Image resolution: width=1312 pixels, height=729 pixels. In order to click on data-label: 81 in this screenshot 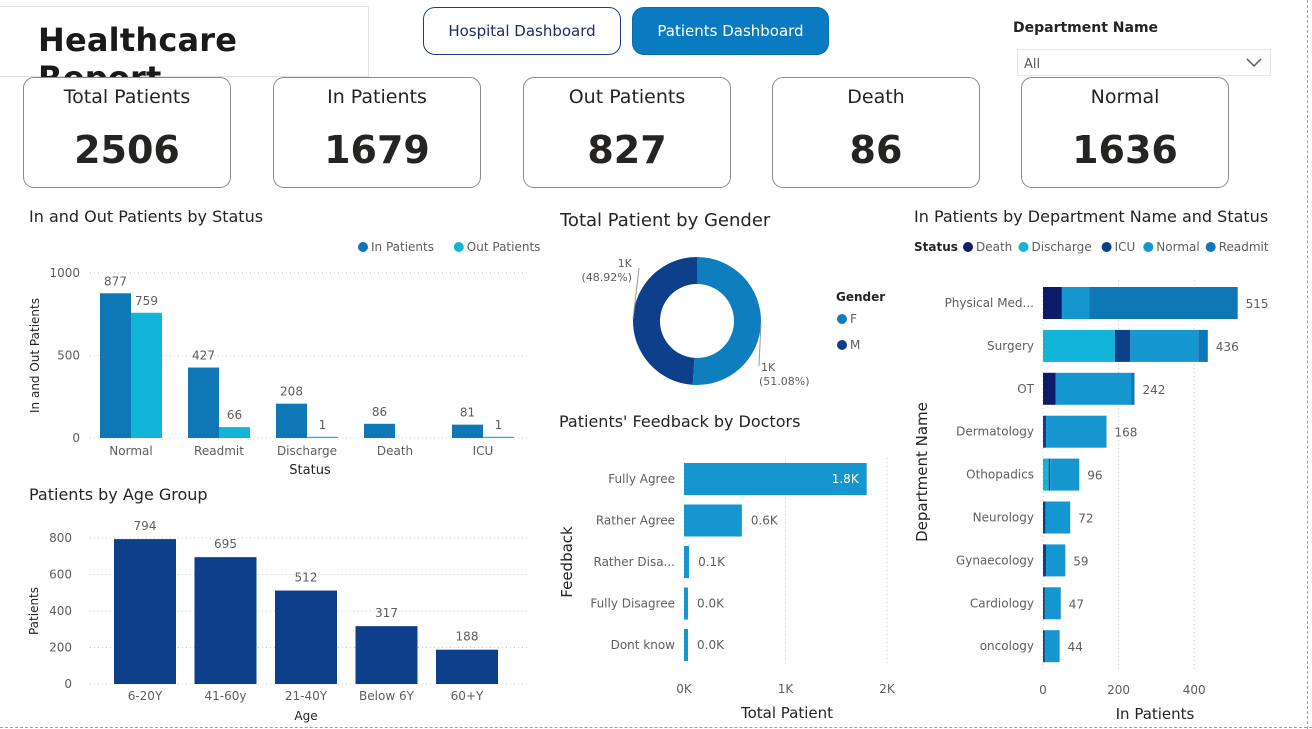, I will do `click(467, 413)`.